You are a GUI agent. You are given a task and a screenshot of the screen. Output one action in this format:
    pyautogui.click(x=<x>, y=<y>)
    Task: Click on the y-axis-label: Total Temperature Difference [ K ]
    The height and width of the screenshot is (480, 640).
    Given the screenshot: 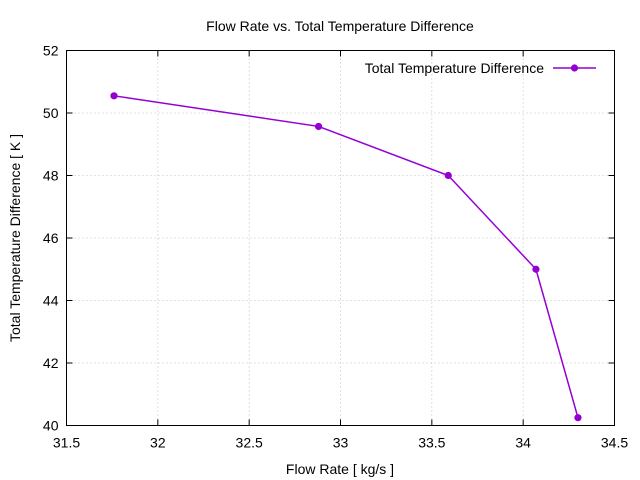 What is the action you would take?
    pyautogui.click(x=15, y=238)
    